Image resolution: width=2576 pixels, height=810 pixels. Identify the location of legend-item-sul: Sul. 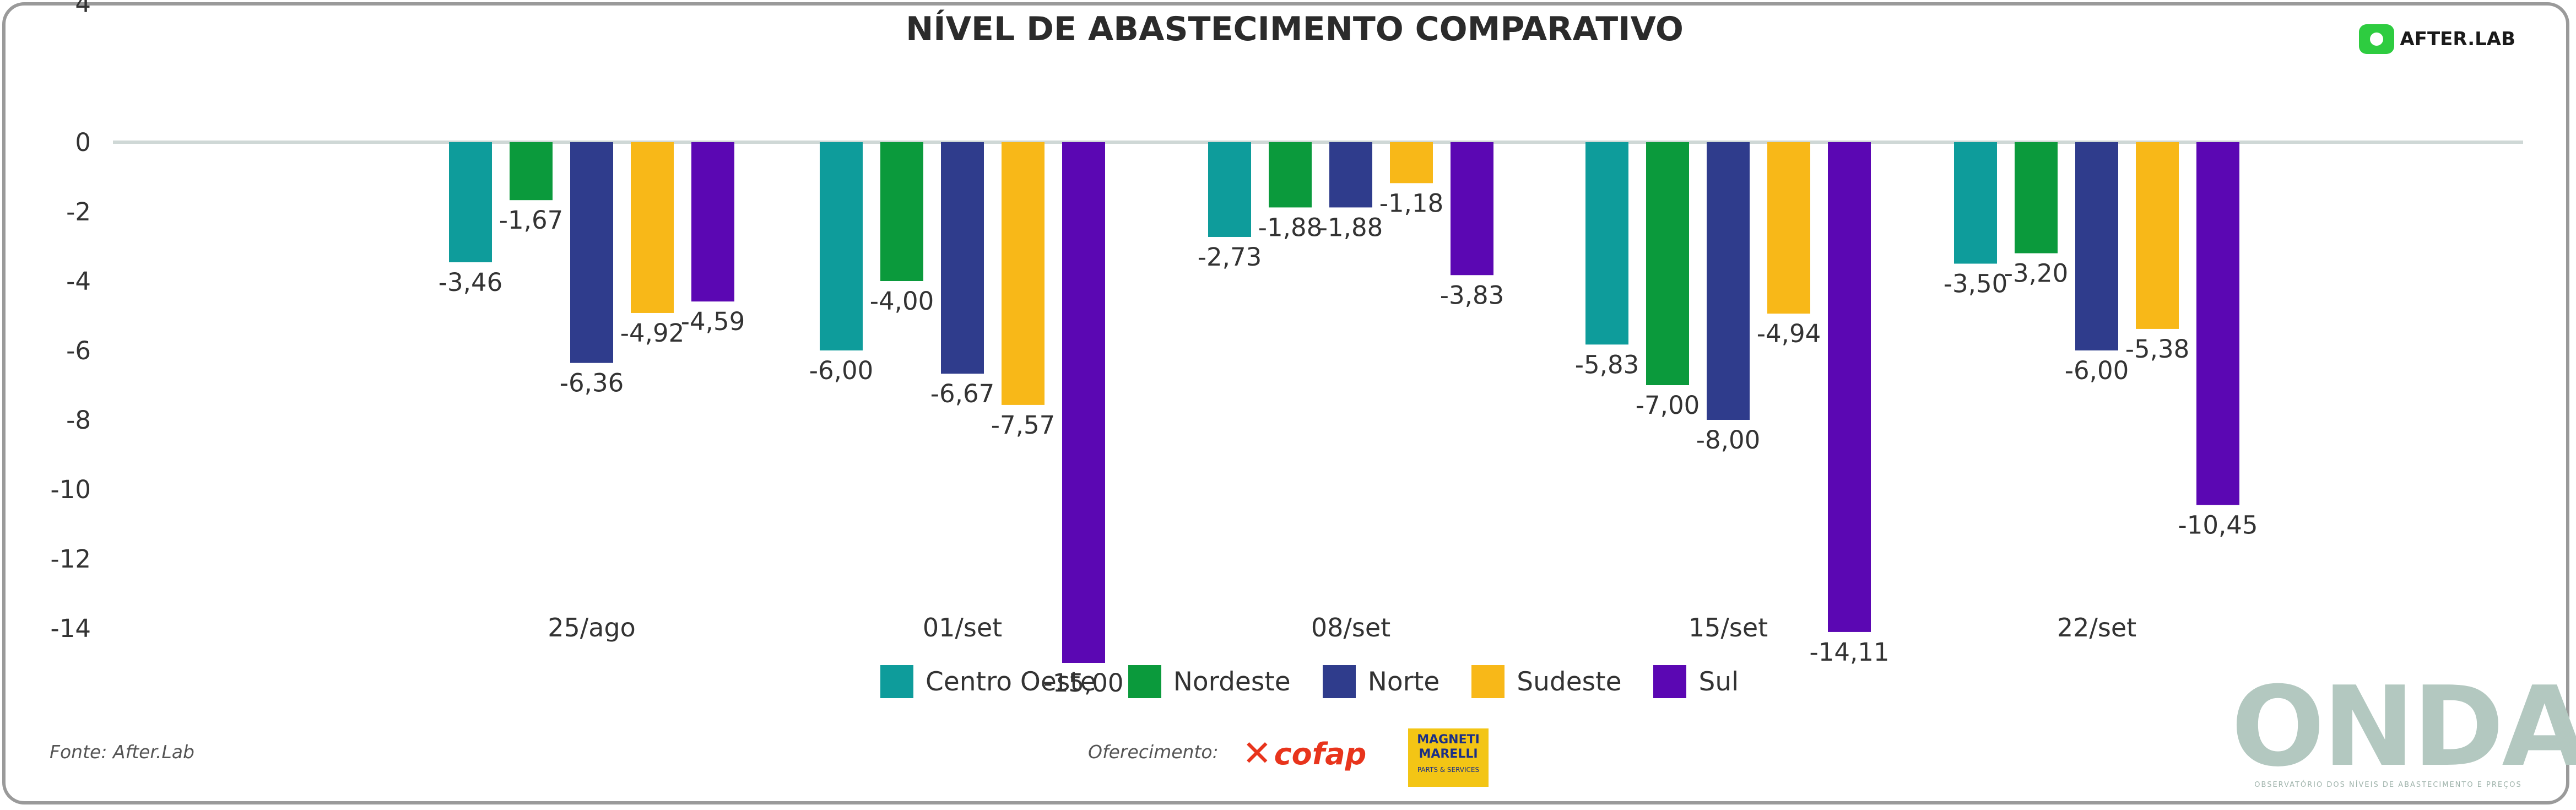
(1696, 681).